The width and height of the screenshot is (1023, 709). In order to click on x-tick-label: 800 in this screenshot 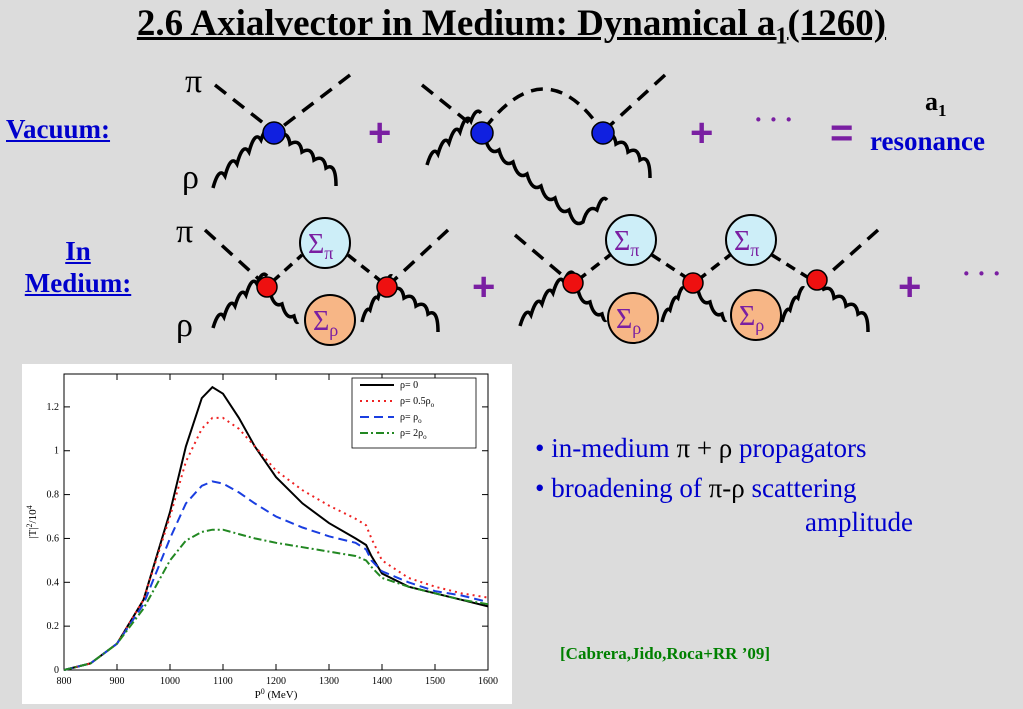, I will do `click(64, 681)`.